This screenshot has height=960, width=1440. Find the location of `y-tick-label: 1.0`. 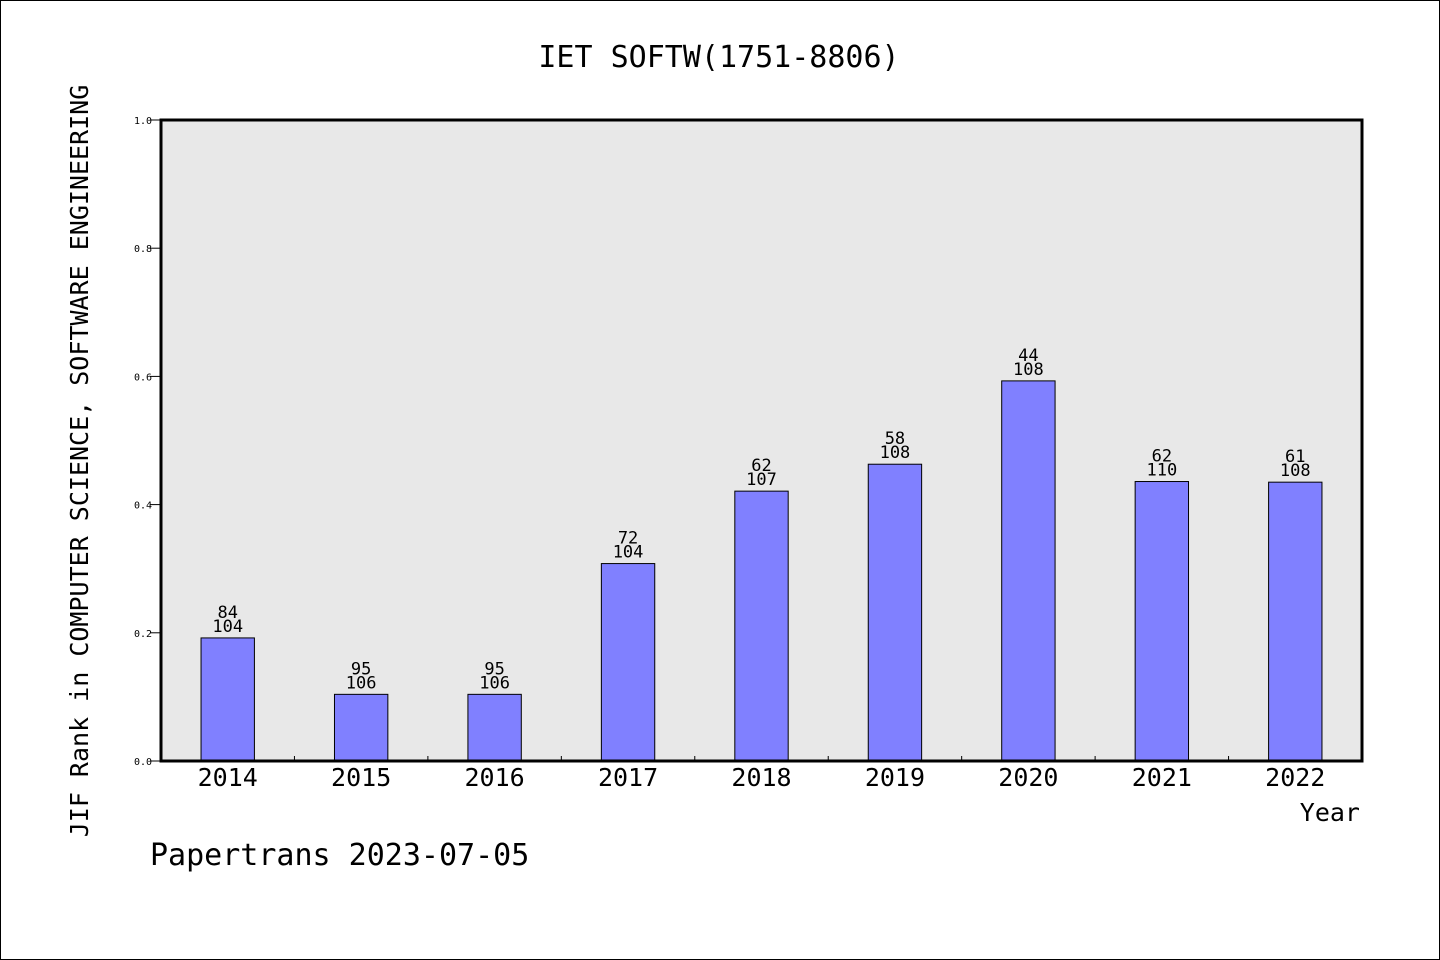

y-tick-label: 1.0 is located at coordinates (143, 121).